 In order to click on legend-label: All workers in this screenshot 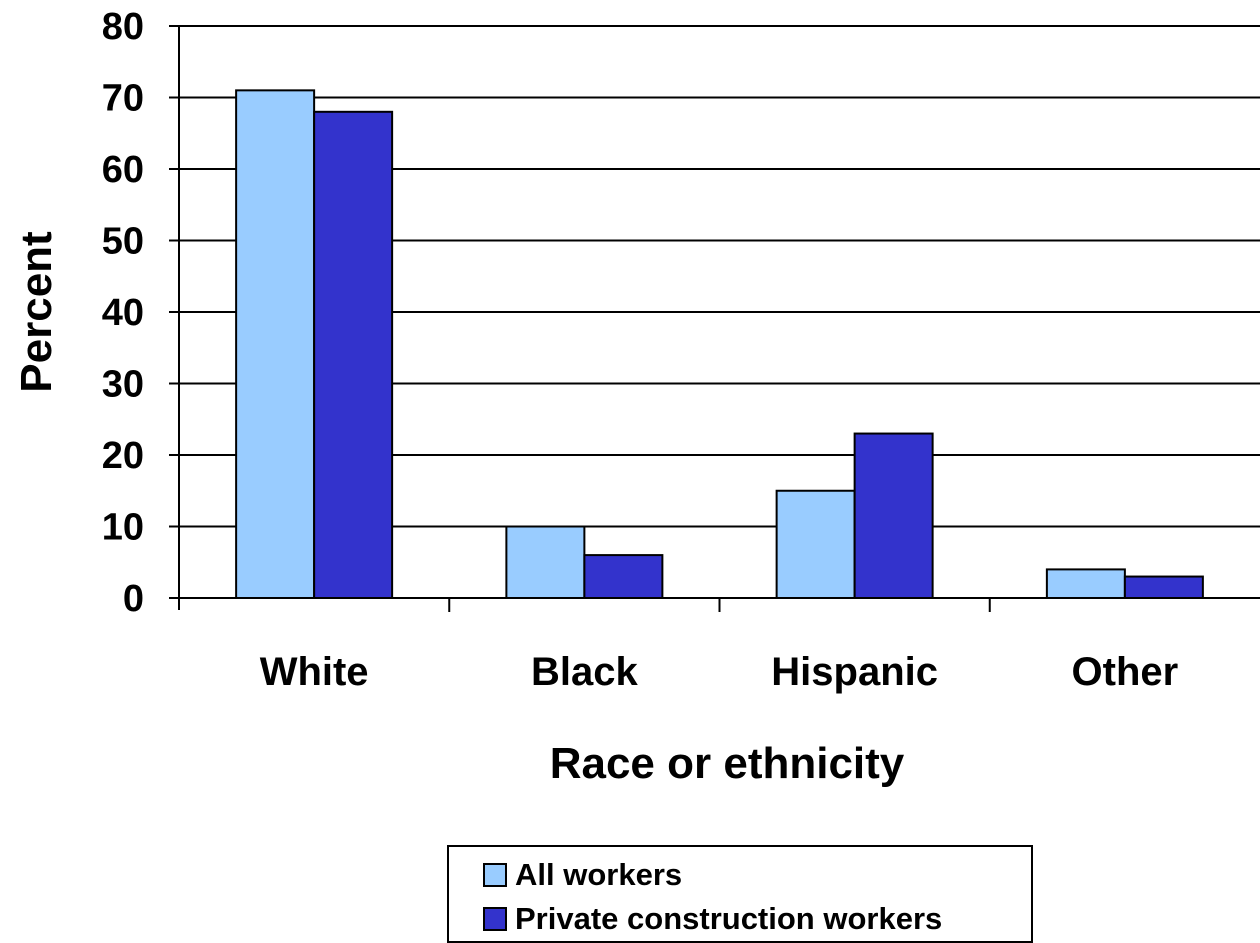, I will do `click(599, 874)`.